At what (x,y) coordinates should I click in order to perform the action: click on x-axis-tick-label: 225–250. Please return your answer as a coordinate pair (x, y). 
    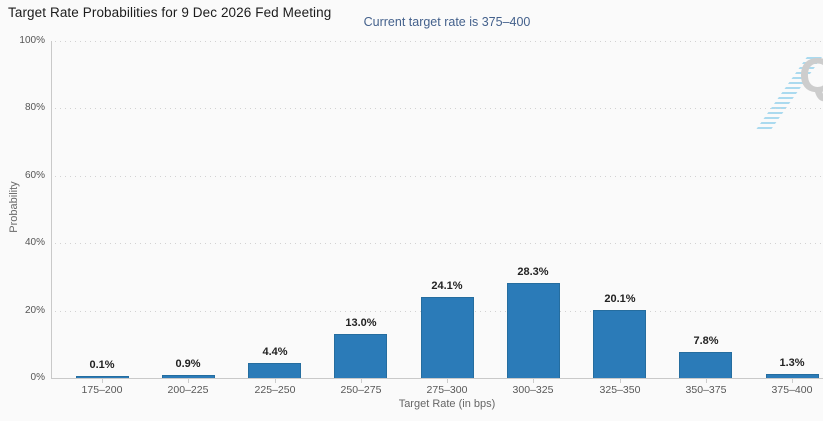
    Looking at the image, I should click on (275, 390).